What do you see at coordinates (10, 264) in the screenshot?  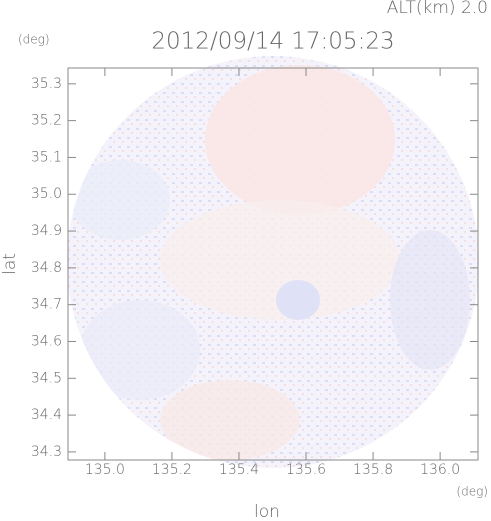 I see `y-axis-label: lat` at bounding box center [10, 264].